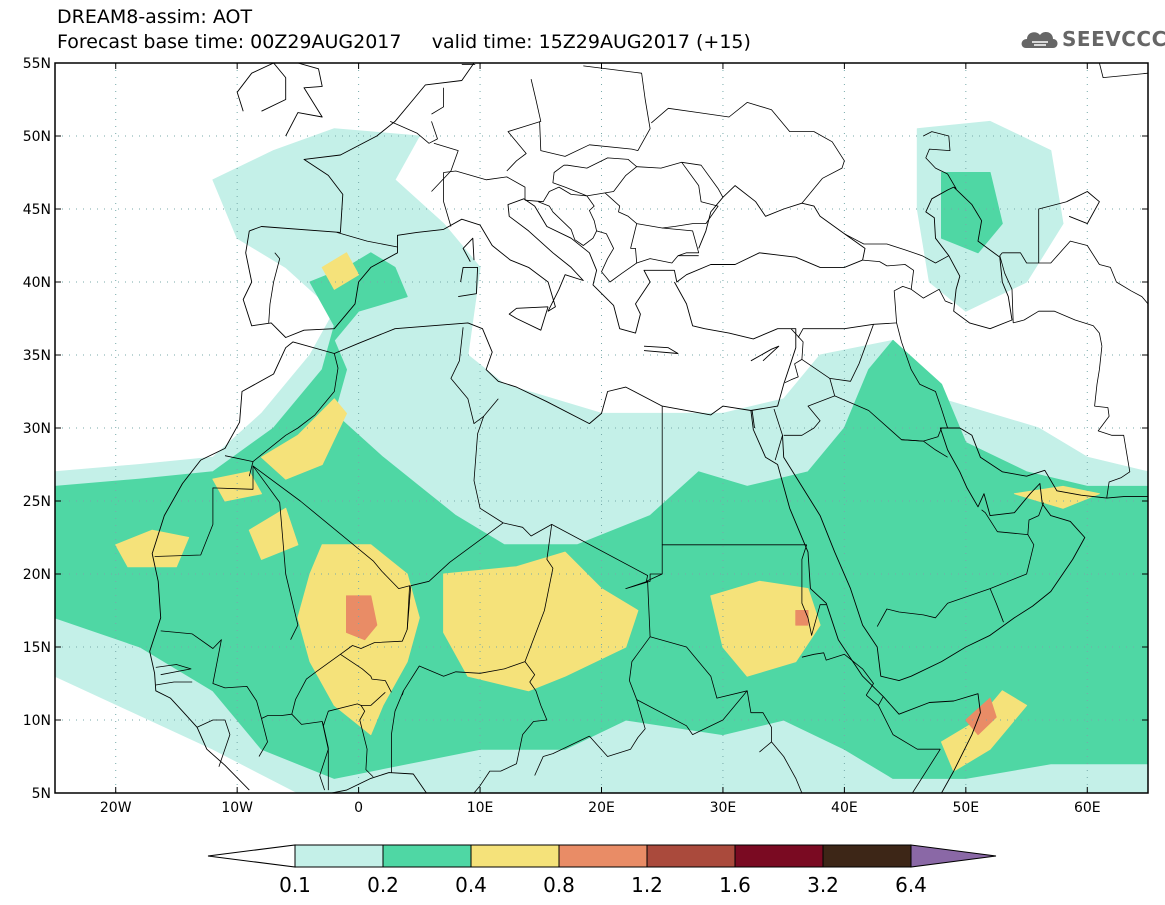  Describe the element at coordinates (37, 429) in the screenshot. I see `lat-label: 30N` at that location.